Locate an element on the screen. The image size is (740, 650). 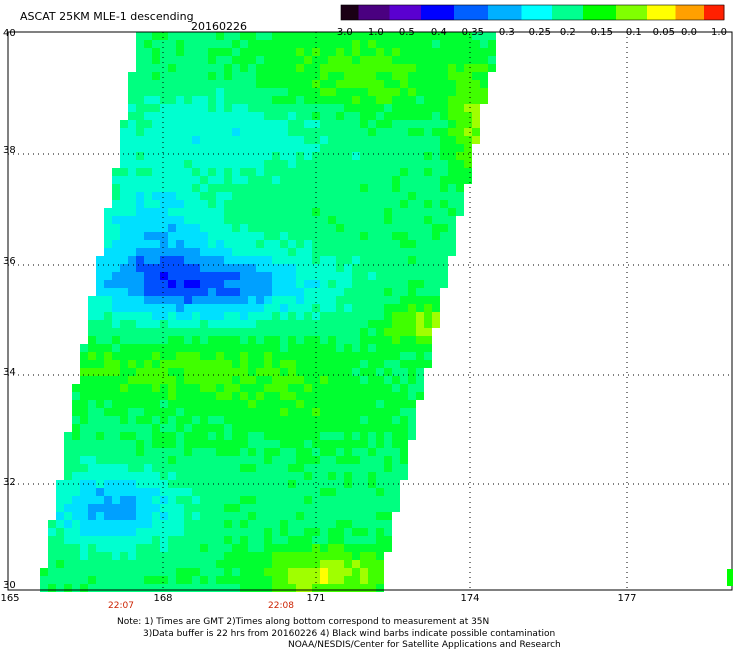
lon-label-171: 171 is located at coordinates (316, 598).